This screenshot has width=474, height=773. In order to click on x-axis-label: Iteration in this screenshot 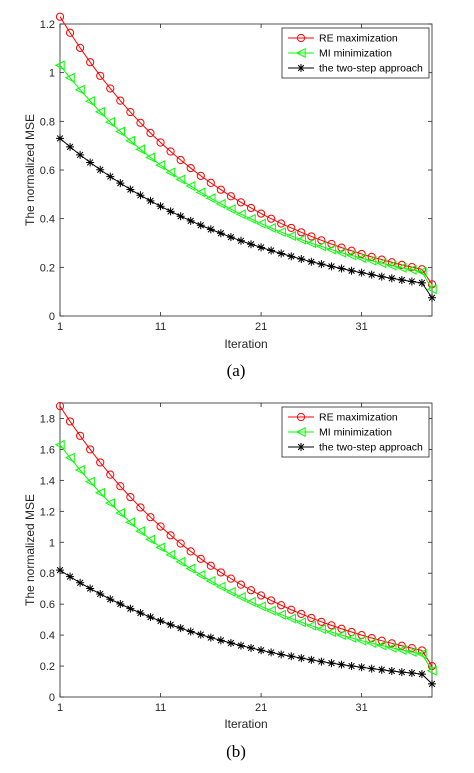, I will do `click(245, 344)`.